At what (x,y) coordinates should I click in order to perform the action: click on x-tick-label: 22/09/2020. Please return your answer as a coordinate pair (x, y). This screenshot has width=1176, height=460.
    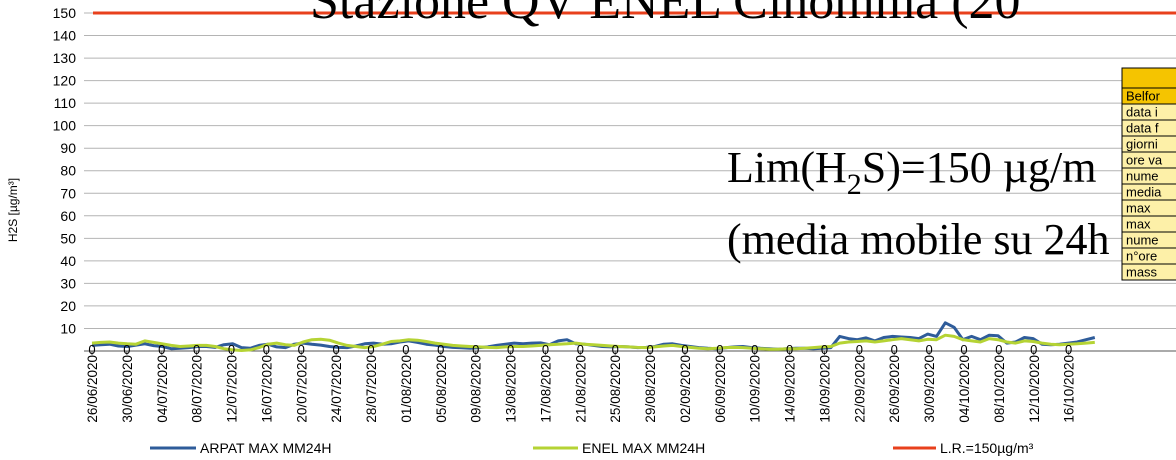
    Looking at the image, I should click on (859, 389).